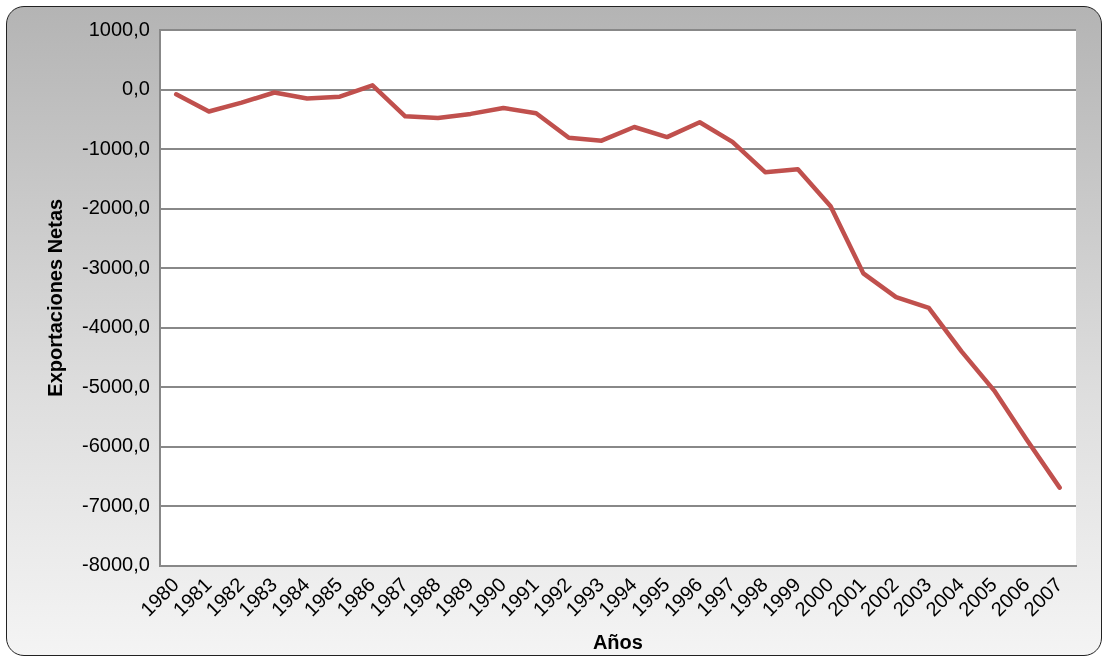 The width and height of the screenshot is (1108, 662). What do you see at coordinates (136, 88) in the screenshot?
I see `y-tick-label: 0,0` at bounding box center [136, 88].